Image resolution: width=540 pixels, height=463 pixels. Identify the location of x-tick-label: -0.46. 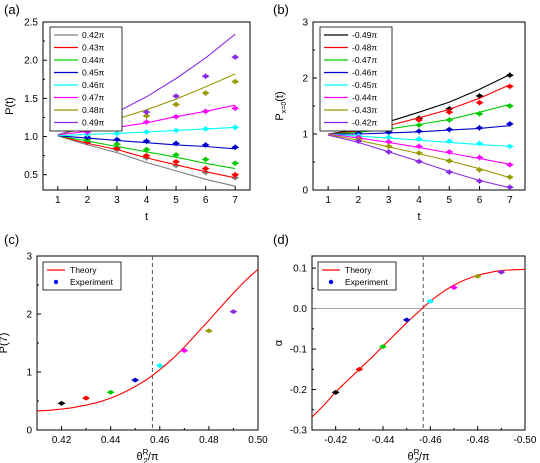
(430, 440).